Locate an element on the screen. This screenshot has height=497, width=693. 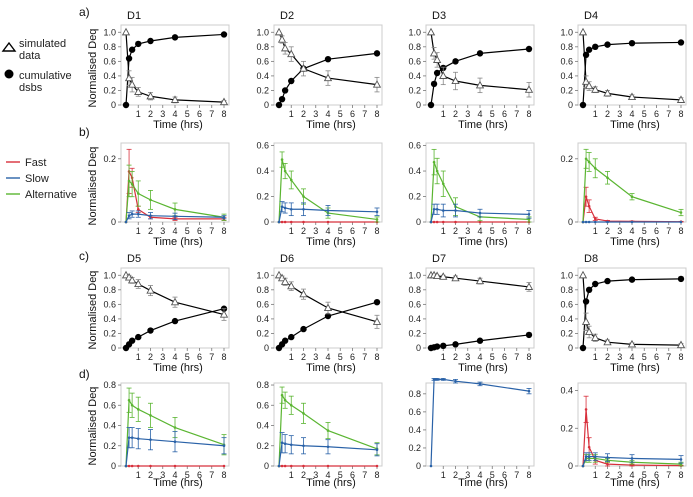
panel-b-D1: 0 0.2 1 2 3 4 5 6 7 8 Time (hrs) is located at coordinates (166, 195).